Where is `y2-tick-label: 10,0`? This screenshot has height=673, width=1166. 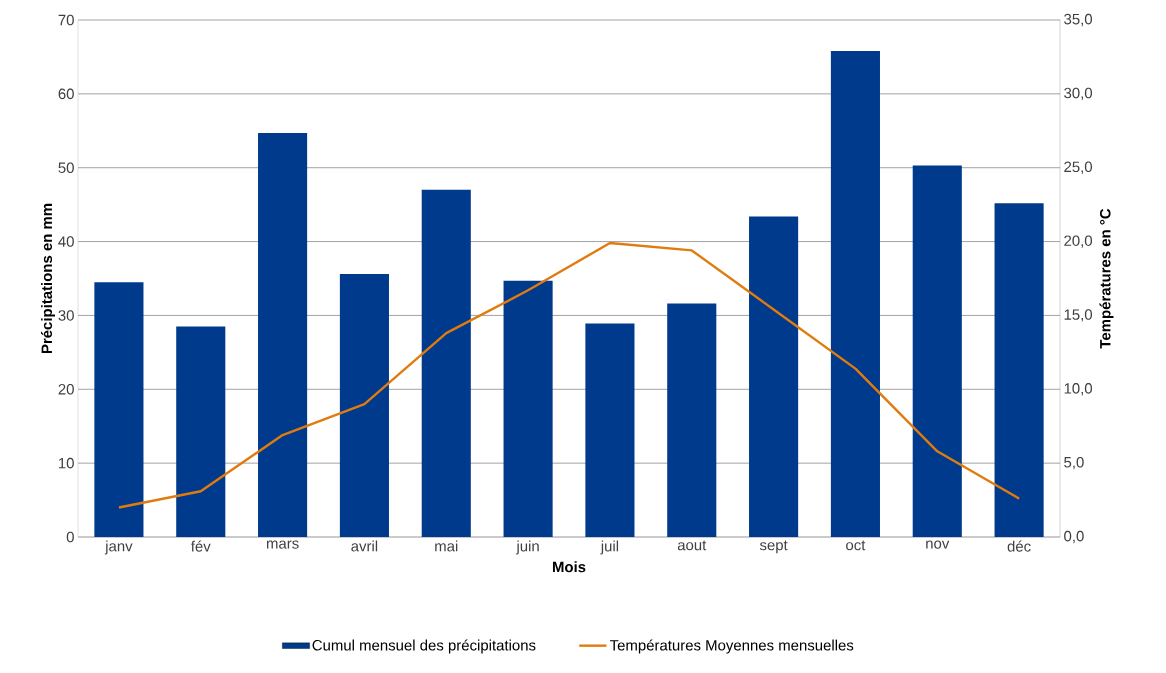 y2-tick-label: 10,0 is located at coordinates (1078, 389).